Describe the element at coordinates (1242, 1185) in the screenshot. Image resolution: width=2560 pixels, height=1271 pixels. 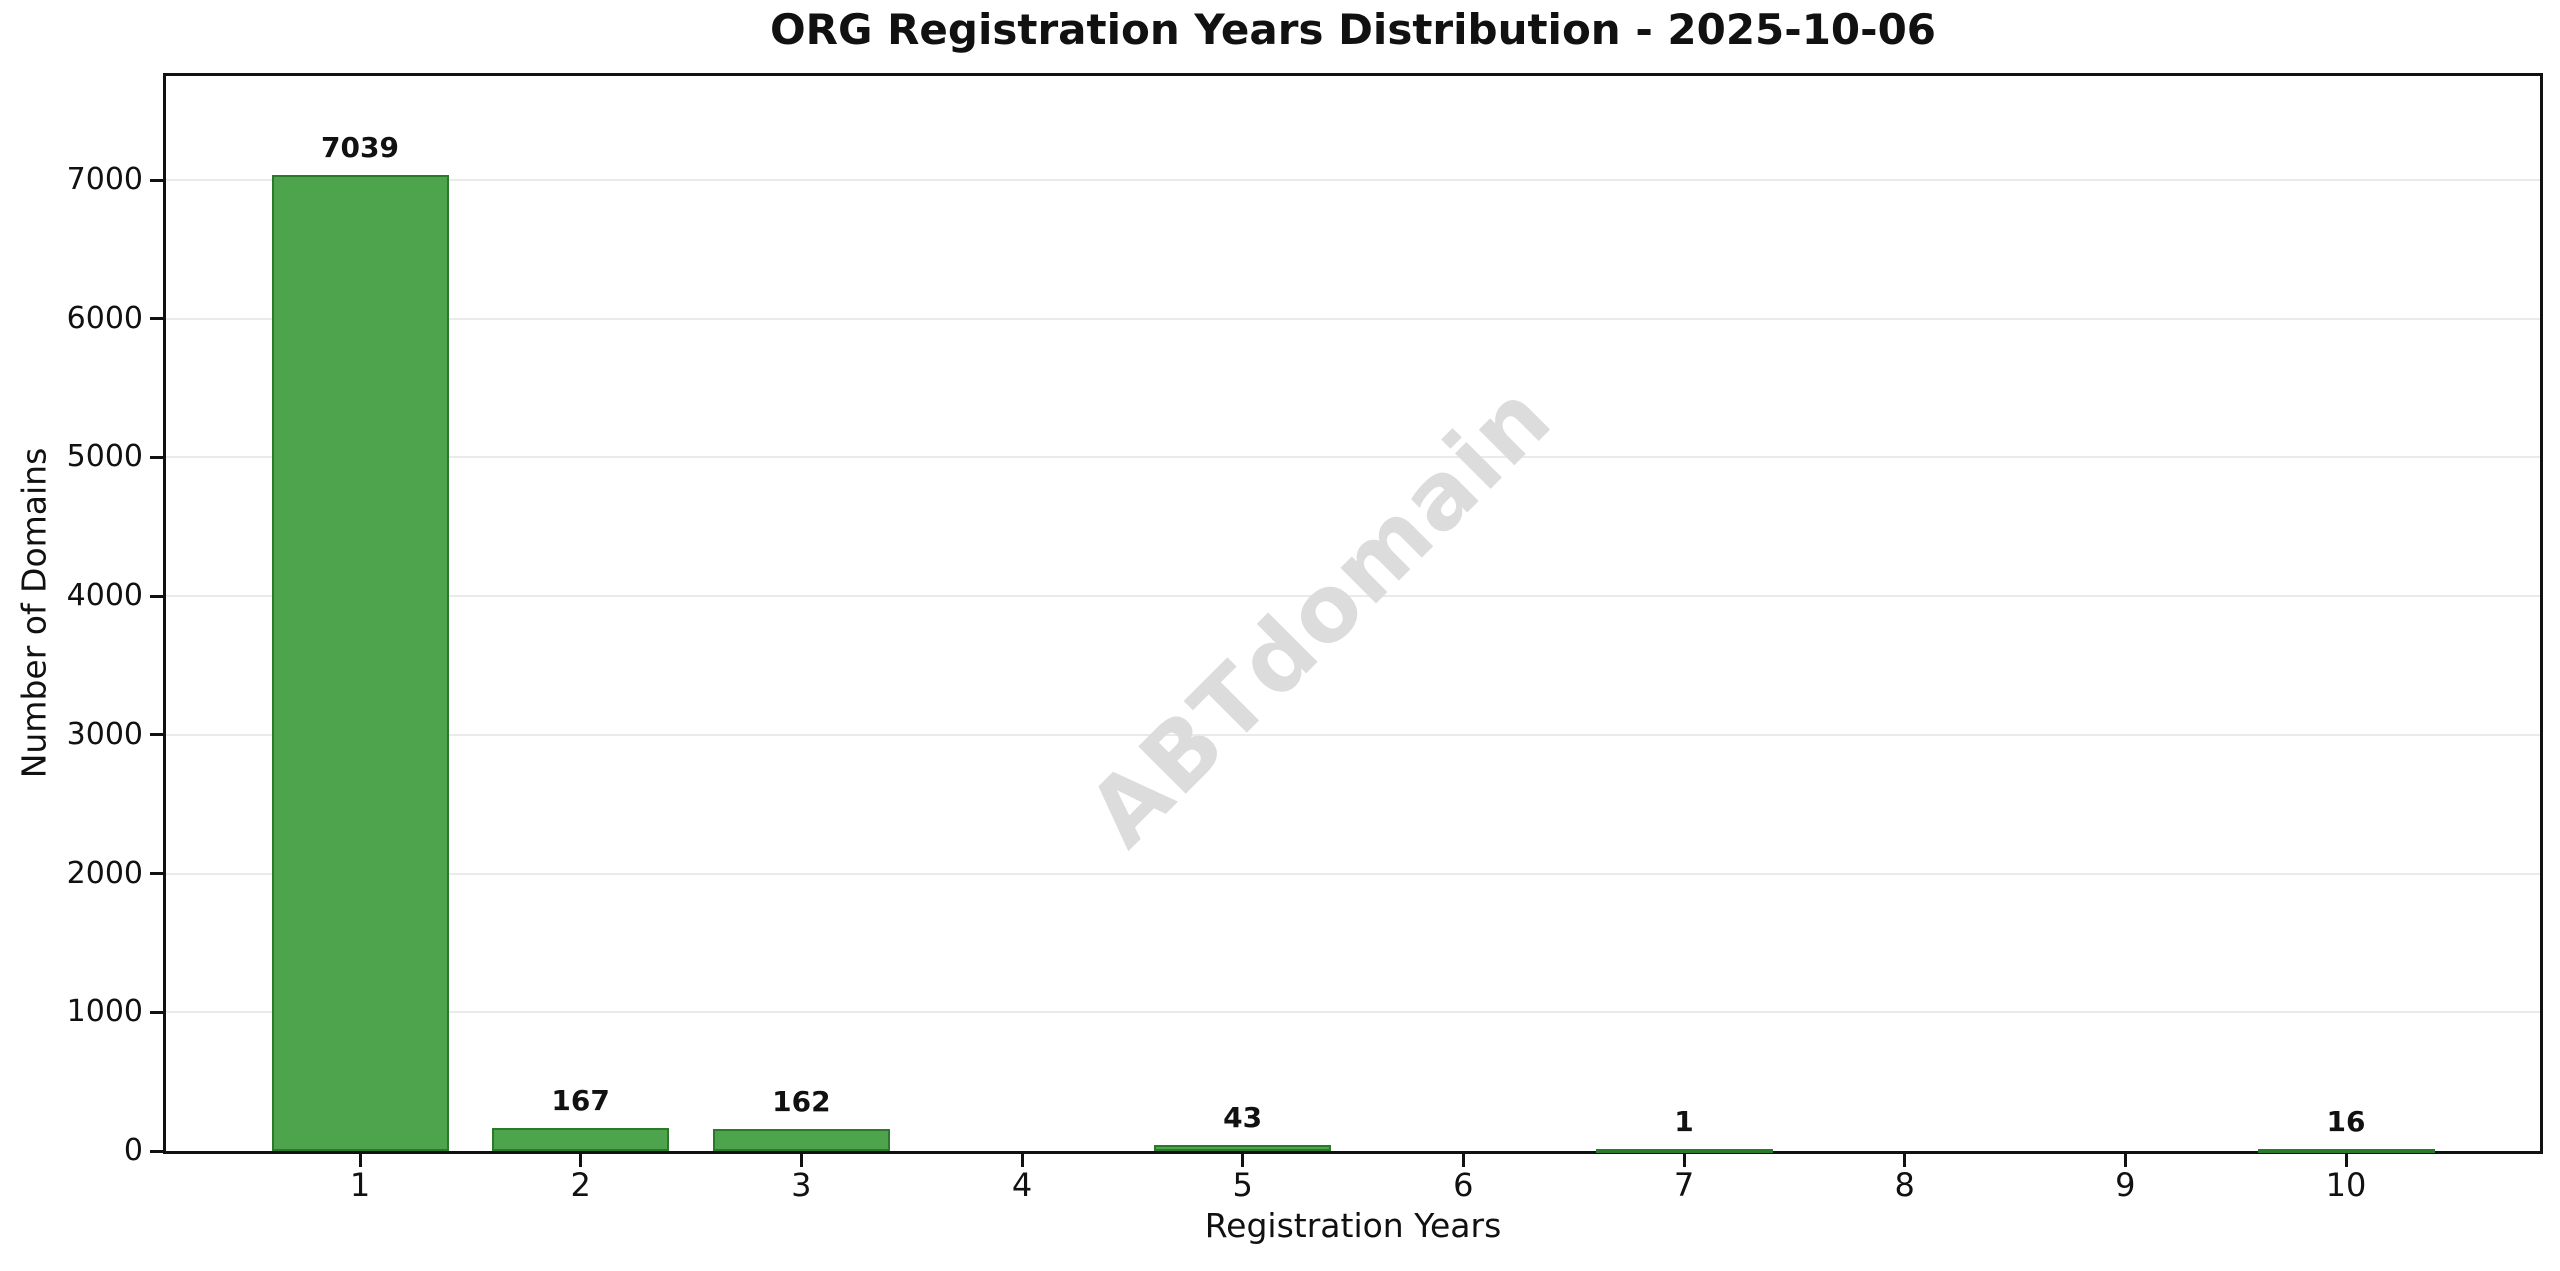
I see `x-tick-label: 5` at that location.